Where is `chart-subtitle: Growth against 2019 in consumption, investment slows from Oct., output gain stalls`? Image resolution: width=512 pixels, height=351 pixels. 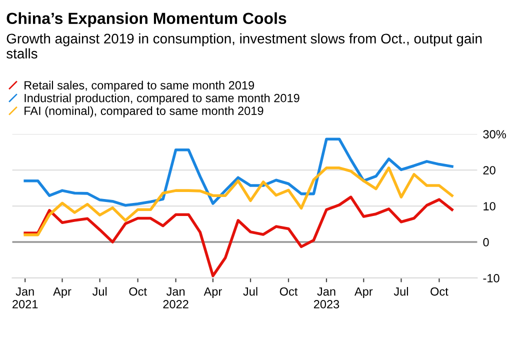 chart-subtitle: Growth against 2019 in consumption, investment slows from Oct., output gain stalls is located at coordinates (244, 46).